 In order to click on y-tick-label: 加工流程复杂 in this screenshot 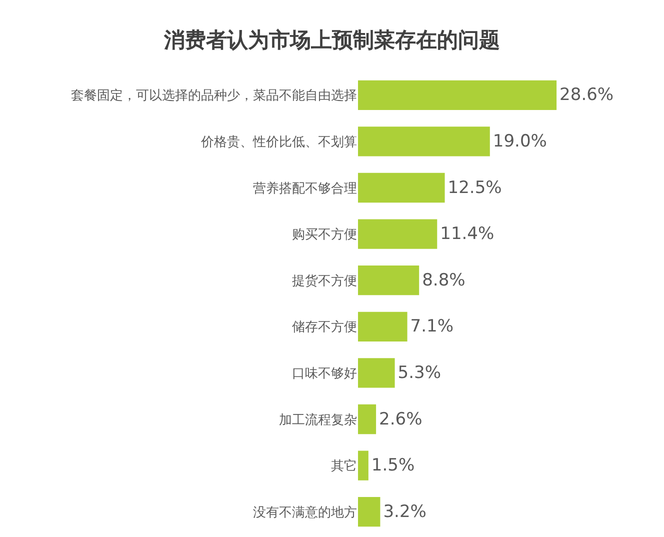, I will do `click(318, 420)`.